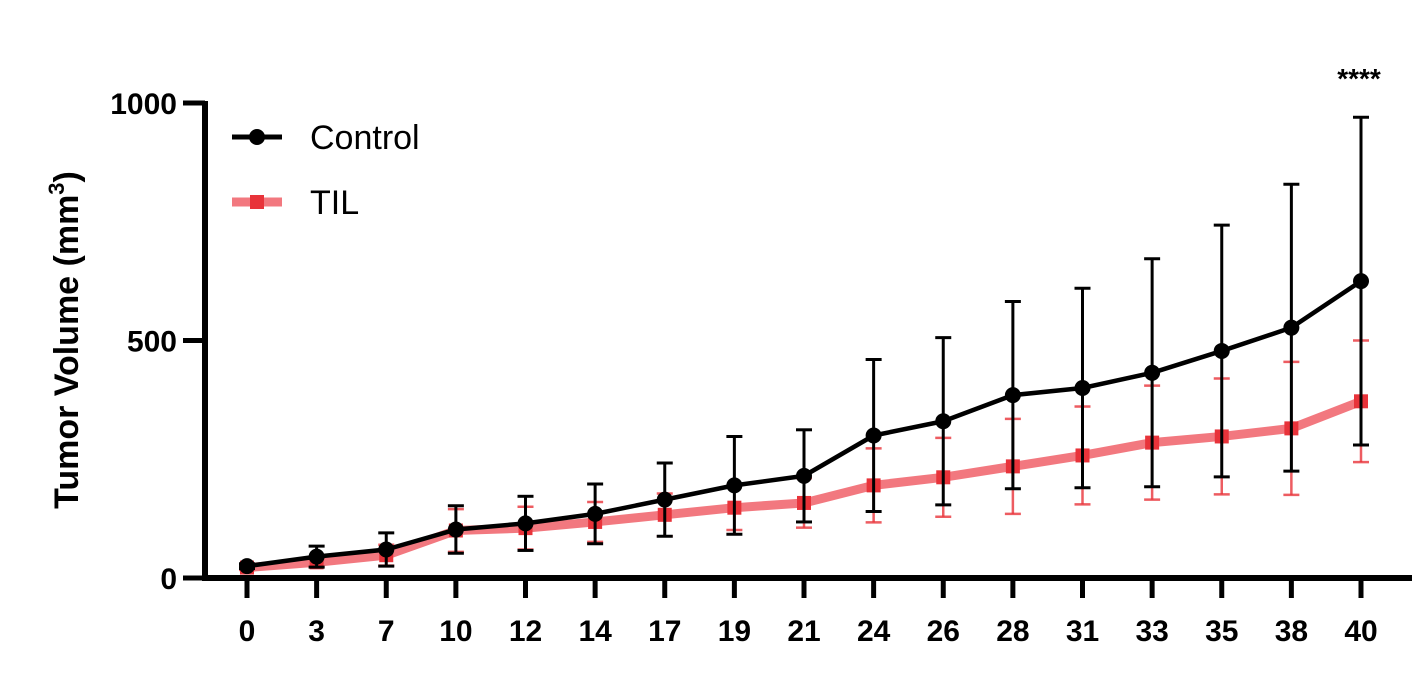  Describe the element at coordinates (326, 170) in the screenshot. I see `legend: Control TIL` at that location.